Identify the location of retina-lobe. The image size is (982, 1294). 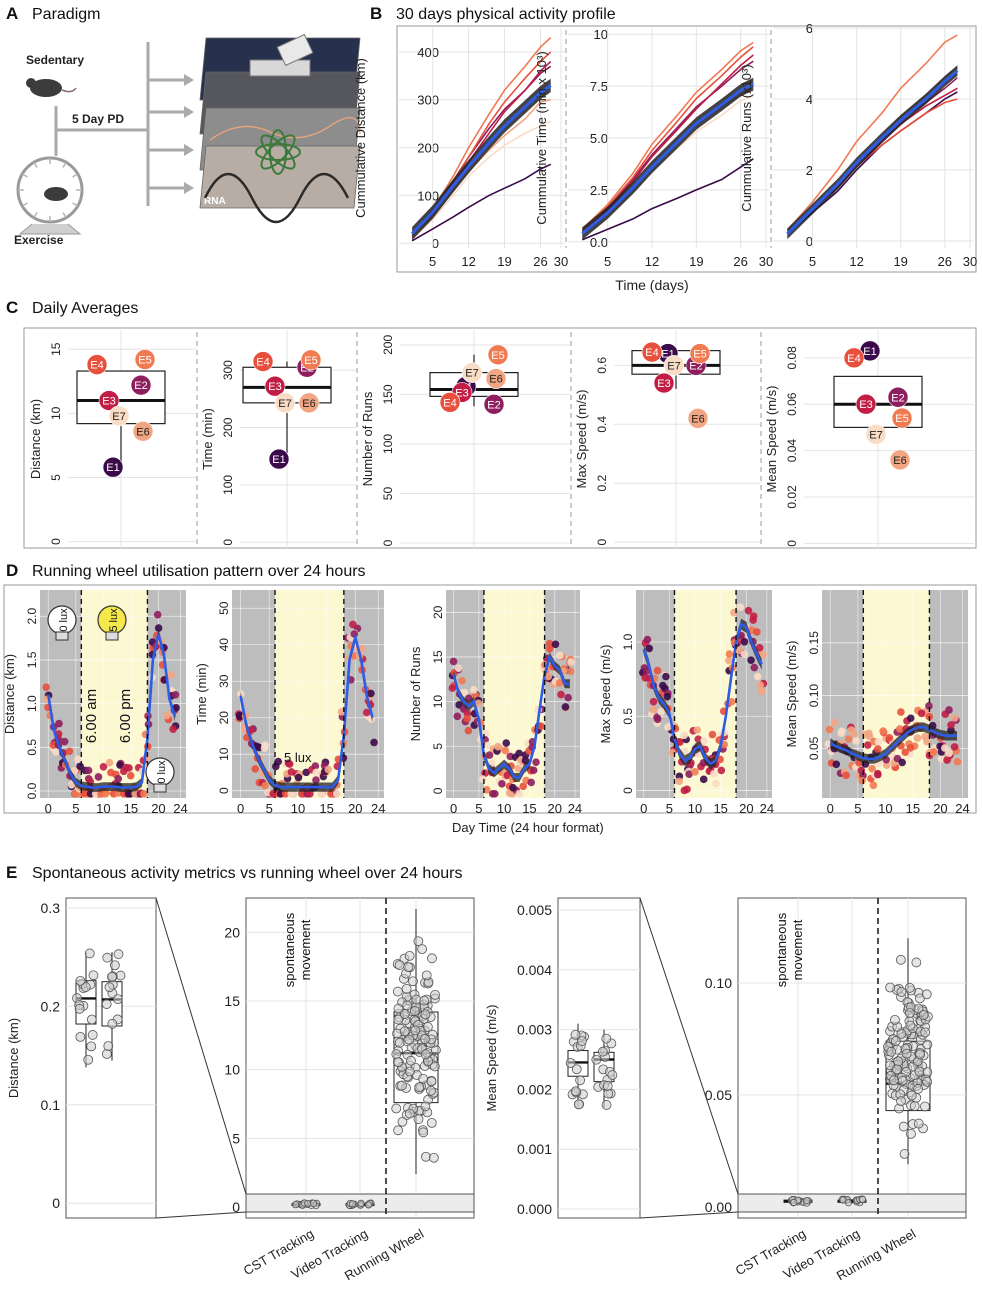
(278, 152).